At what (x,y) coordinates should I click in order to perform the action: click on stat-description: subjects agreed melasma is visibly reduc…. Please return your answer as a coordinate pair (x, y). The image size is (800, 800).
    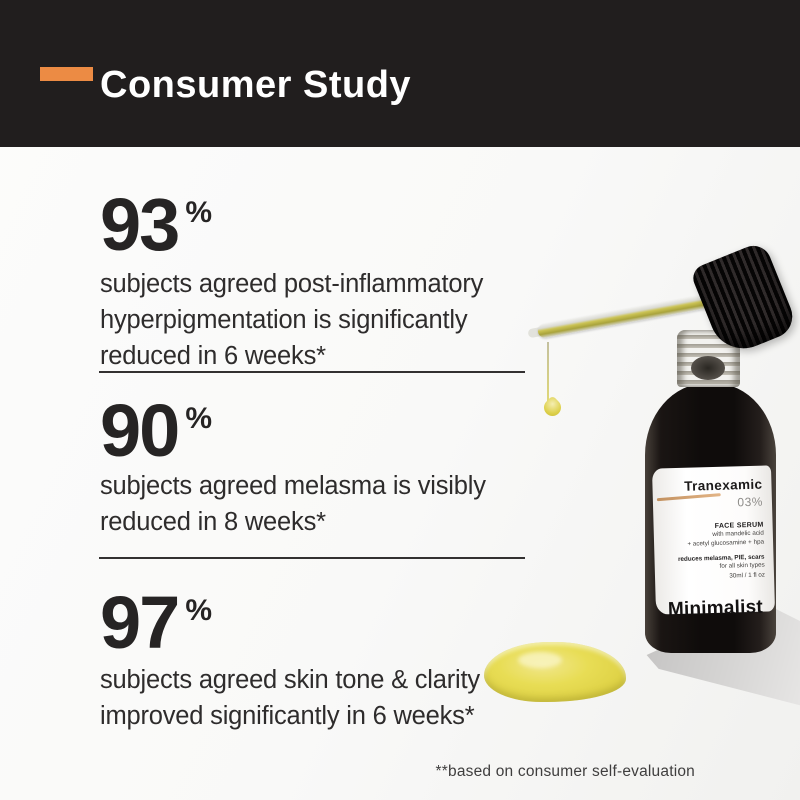
    Looking at the image, I should click on (293, 504).